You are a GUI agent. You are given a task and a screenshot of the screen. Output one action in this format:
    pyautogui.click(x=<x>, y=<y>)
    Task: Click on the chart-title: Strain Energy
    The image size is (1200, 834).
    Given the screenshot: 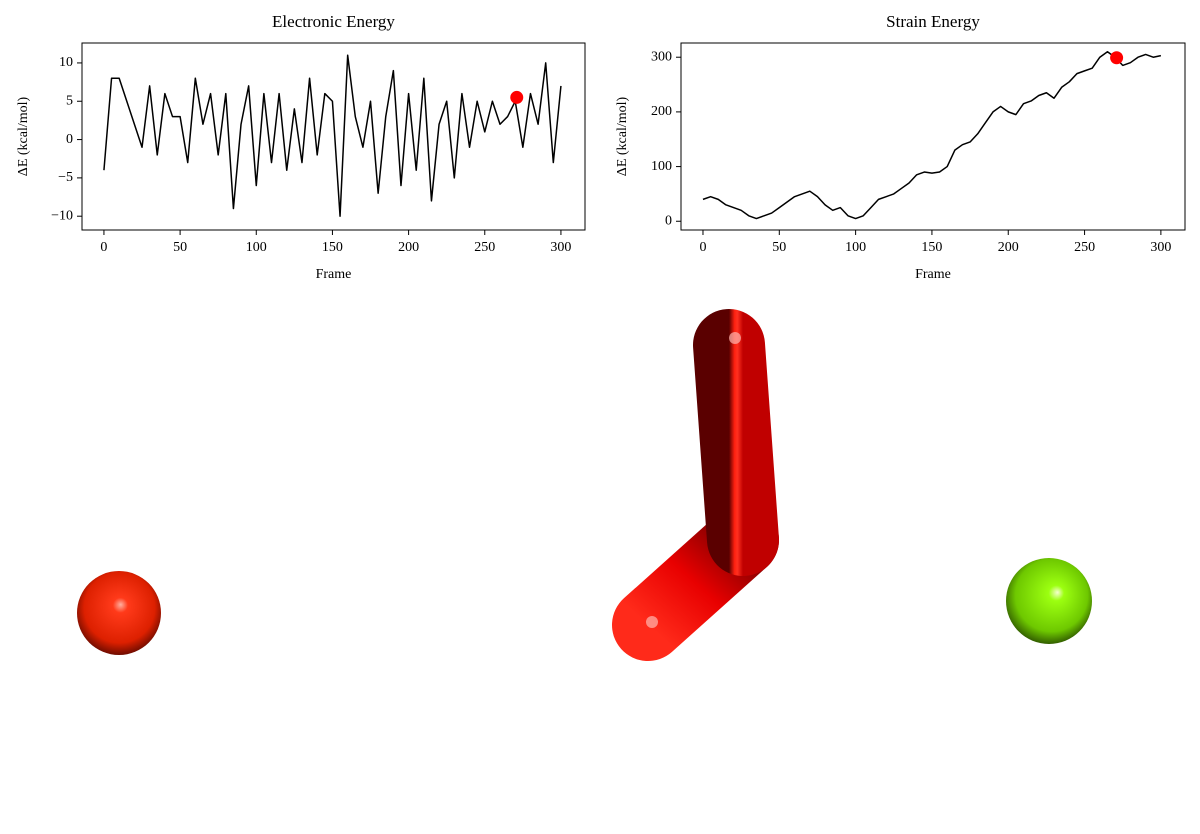 What is the action you would take?
    pyautogui.click(x=933, y=21)
    